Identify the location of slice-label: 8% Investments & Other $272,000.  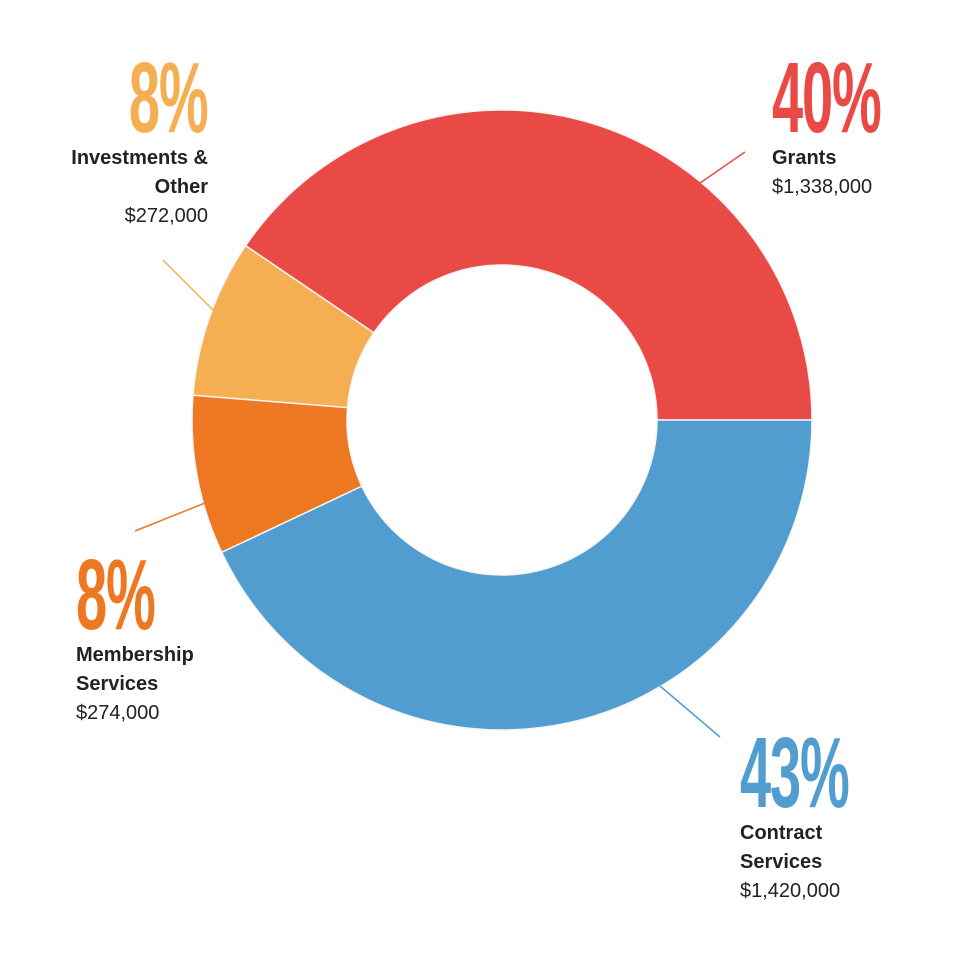
(133, 136).